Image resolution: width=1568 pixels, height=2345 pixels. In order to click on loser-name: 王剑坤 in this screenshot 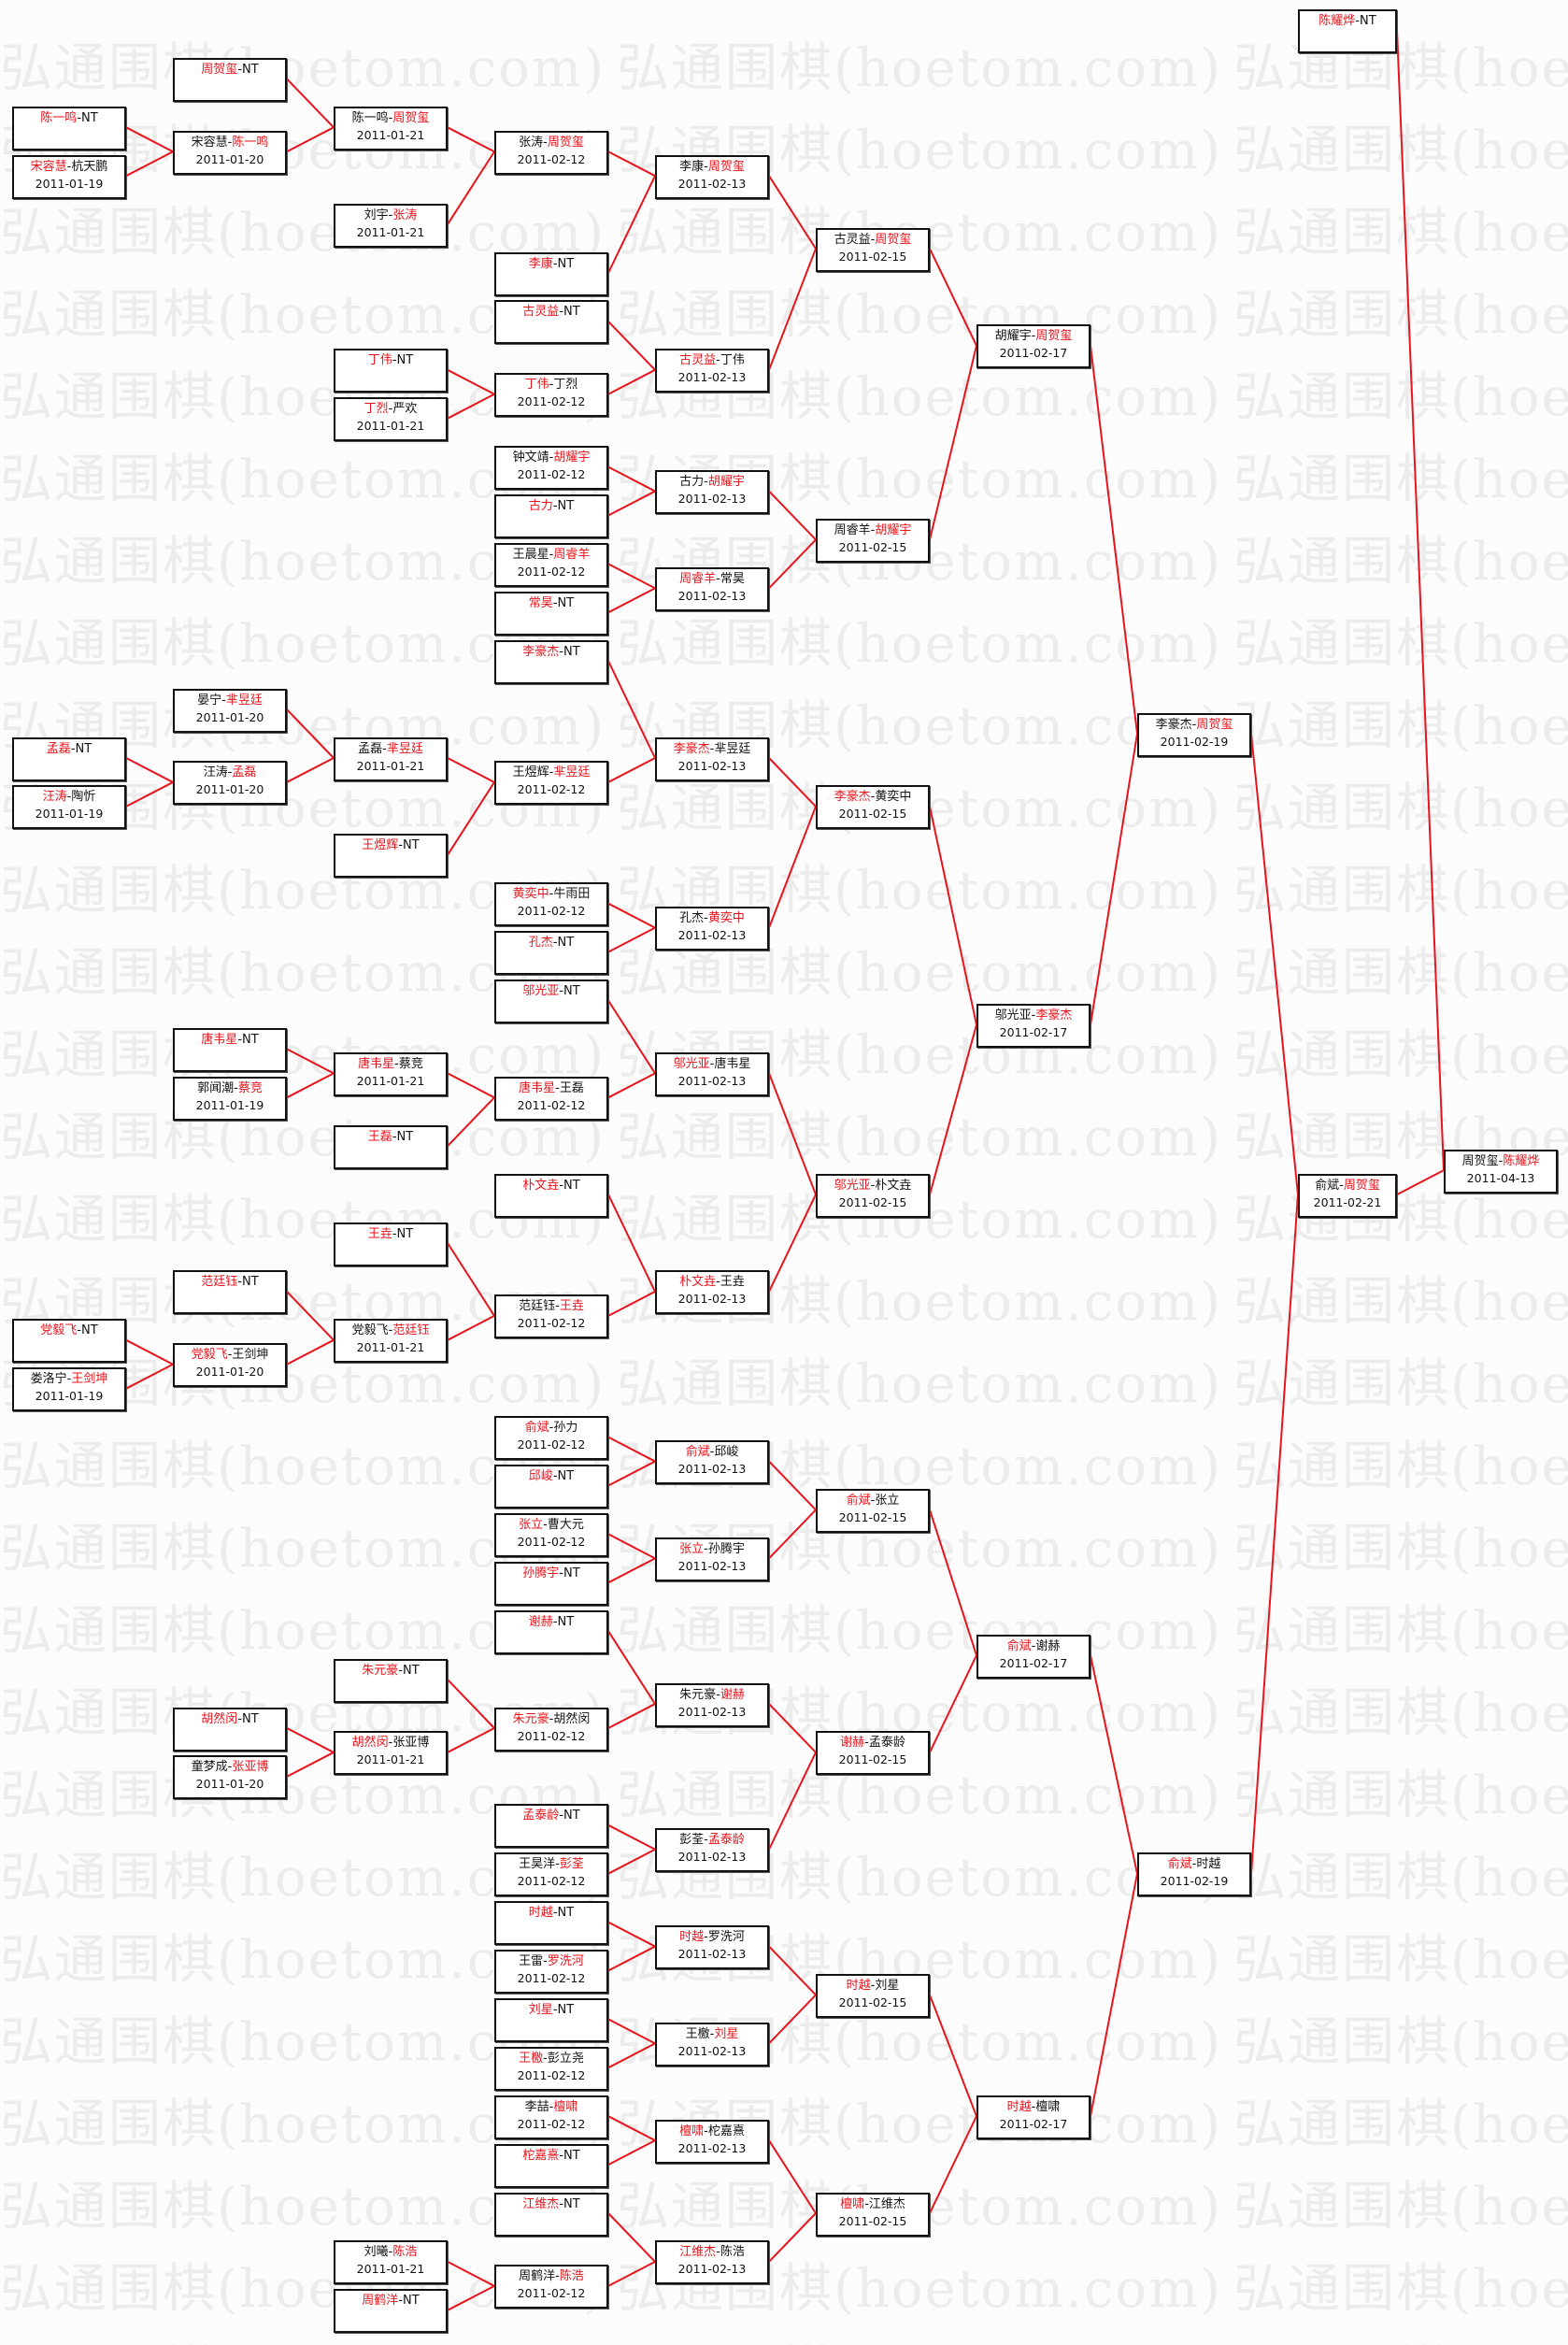, I will do `click(251, 1355)`.